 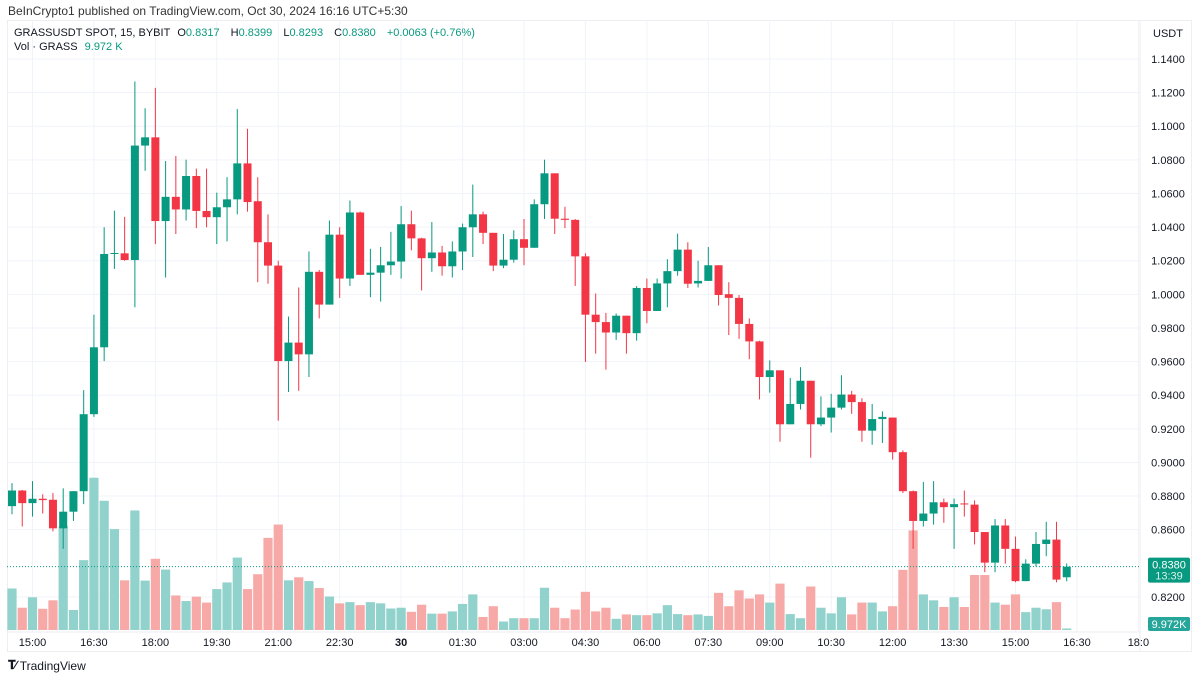 What do you see at coordinates (1168, 34) in the screenshot?
I see `currency-label: USDT` at bounding box center [1168, 34].